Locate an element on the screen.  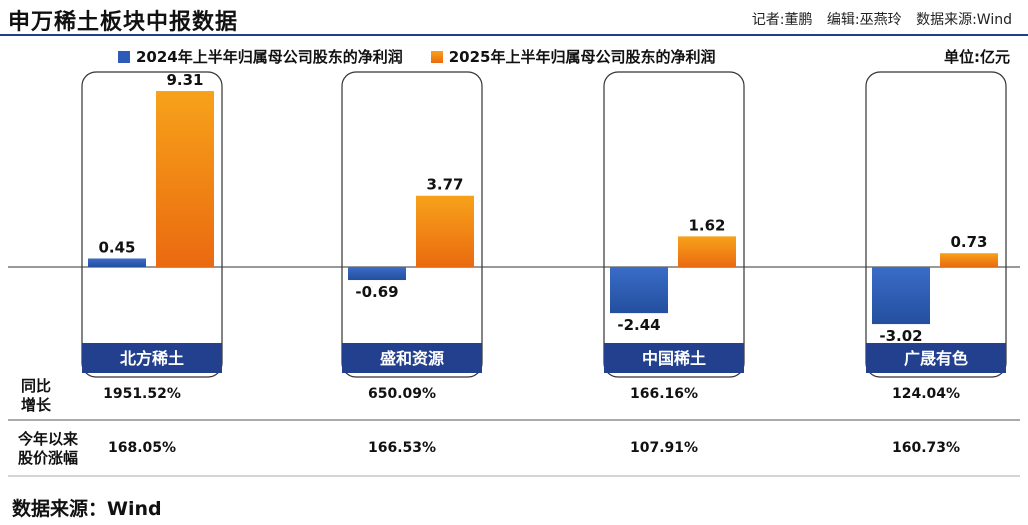
legend-swatch-2025 is located at coordinates (436, 56).